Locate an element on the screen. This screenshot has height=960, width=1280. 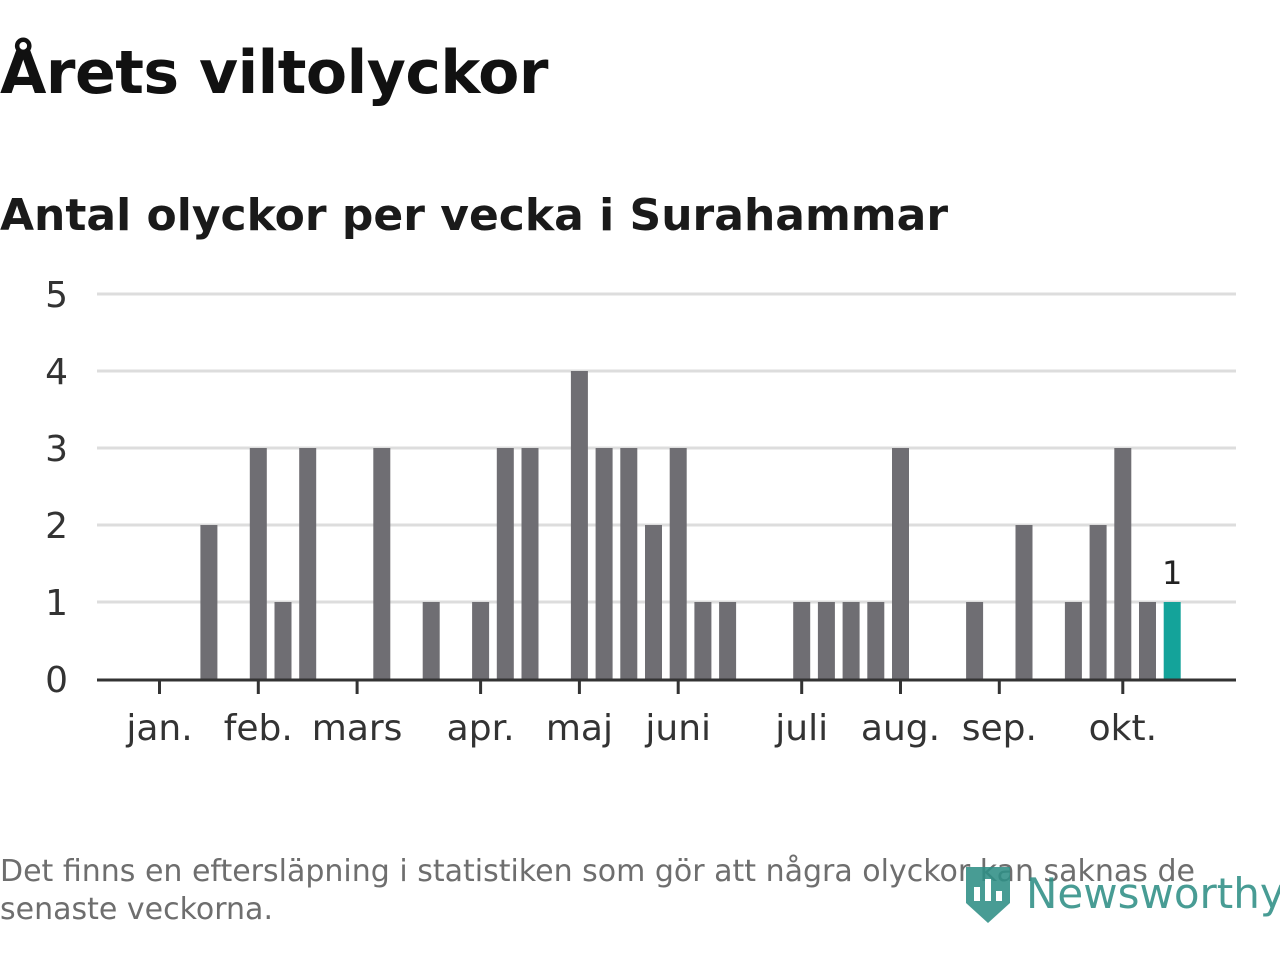
bar-highlight is located at coordinates (1172, 640).